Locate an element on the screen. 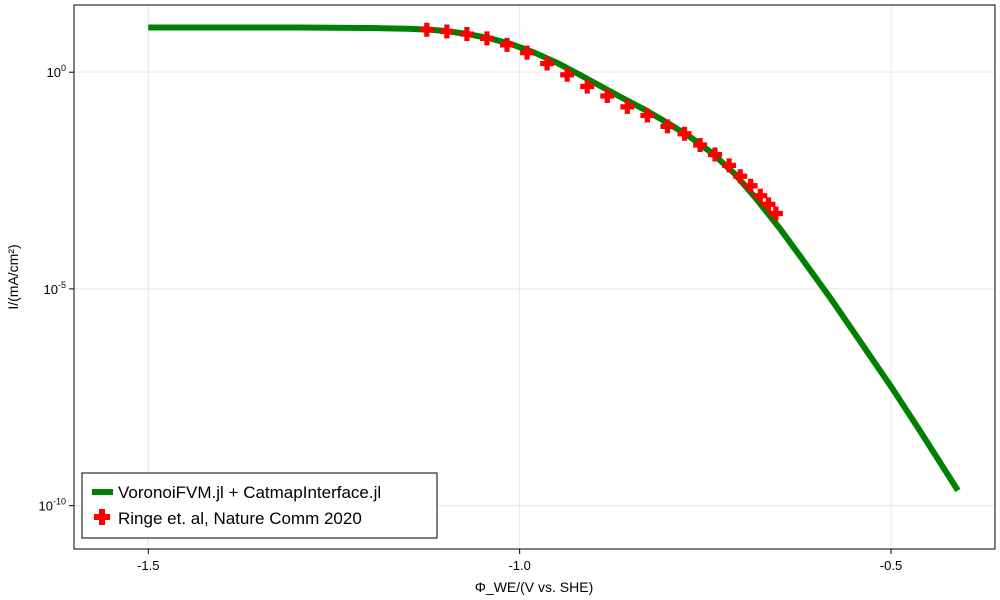 The height and width of the screenshot is (600, 1000). x-tick-label: -1.5 is located at coordinates (148, 565).